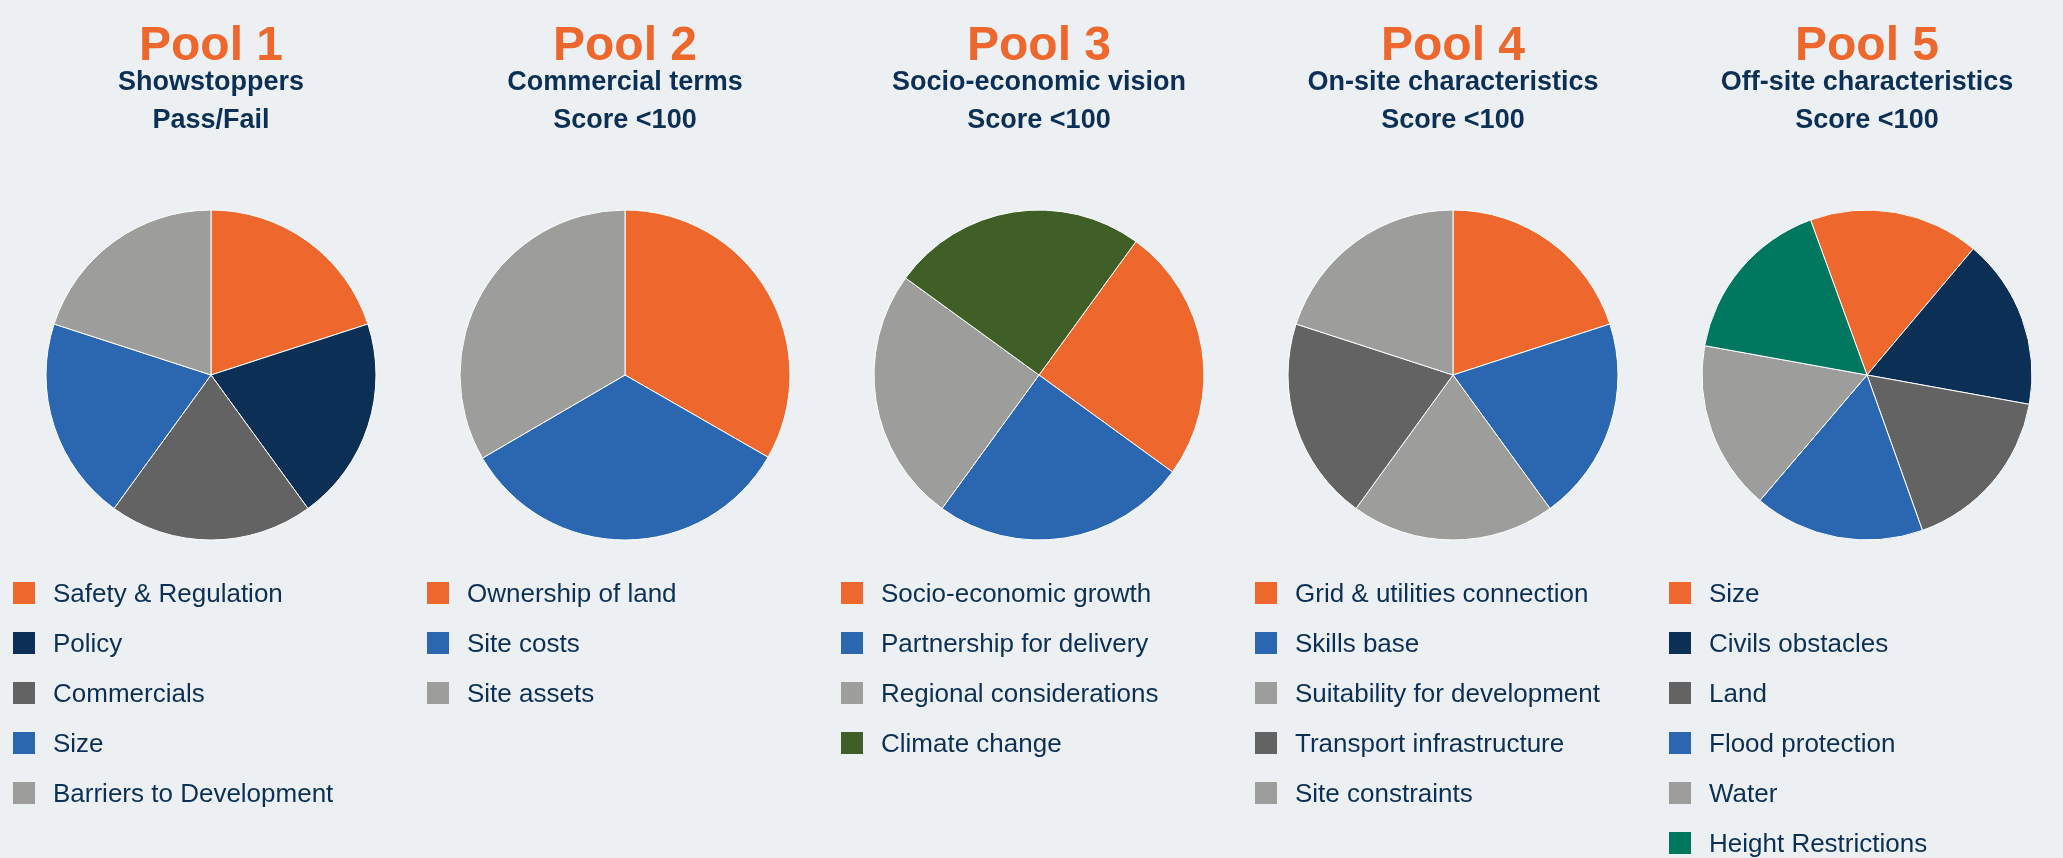  Describe the element at coordinates (1743, 793) in the screenshot. I see `legend-label: Water` at that location.